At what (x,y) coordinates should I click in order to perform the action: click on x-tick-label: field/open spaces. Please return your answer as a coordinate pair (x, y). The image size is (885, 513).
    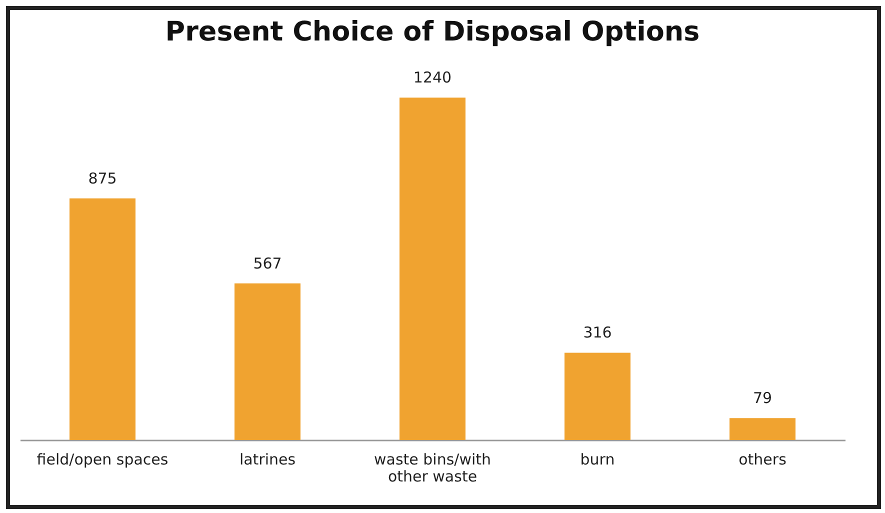
    Looking at the image, I should click on (102, 459).